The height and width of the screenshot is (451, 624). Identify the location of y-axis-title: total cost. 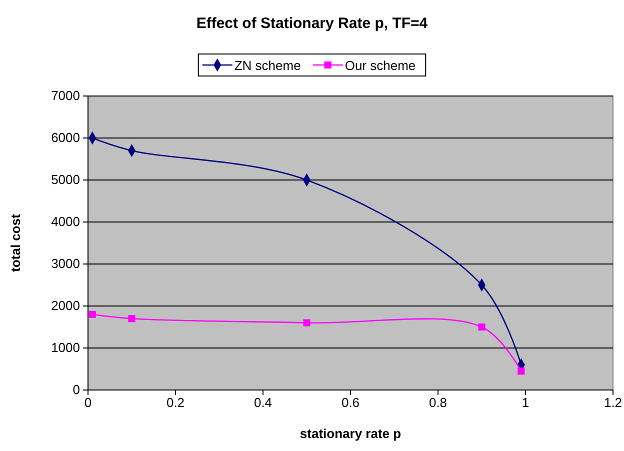
(15, 242).